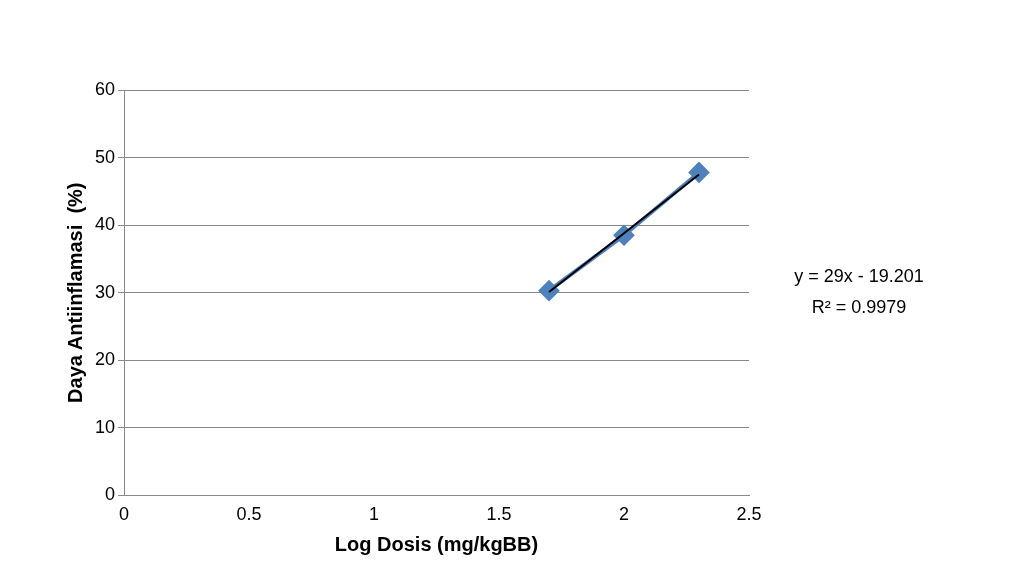 This screenshot has height=569, width=1014. What do you see at coordinates (436, 543) in the screenshot?
I see `x-axis-title: Log Dosis (mg/kgBB)` at bounding box center [436, 543].